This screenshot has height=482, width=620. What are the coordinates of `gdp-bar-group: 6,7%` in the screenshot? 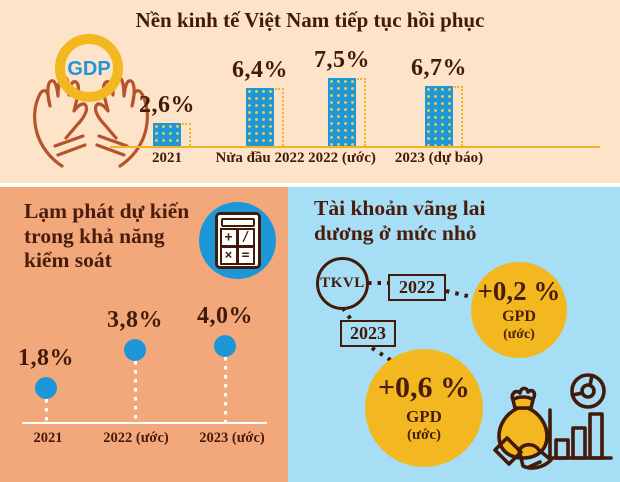 It's located at (439, 100).